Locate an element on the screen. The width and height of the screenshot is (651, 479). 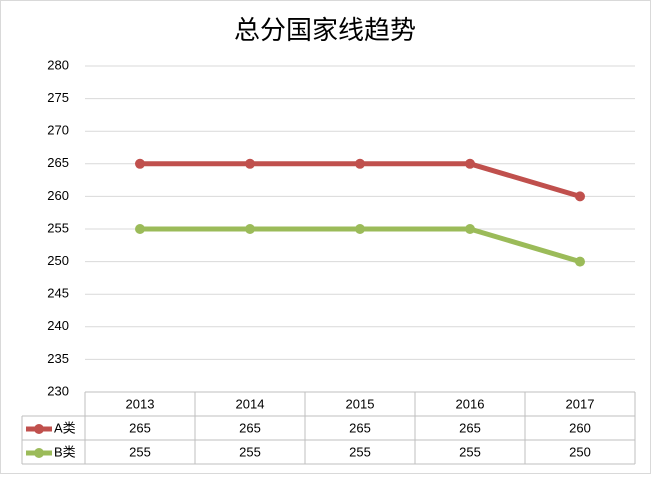
legend-label: A类 is located at coordinates (65, 427).